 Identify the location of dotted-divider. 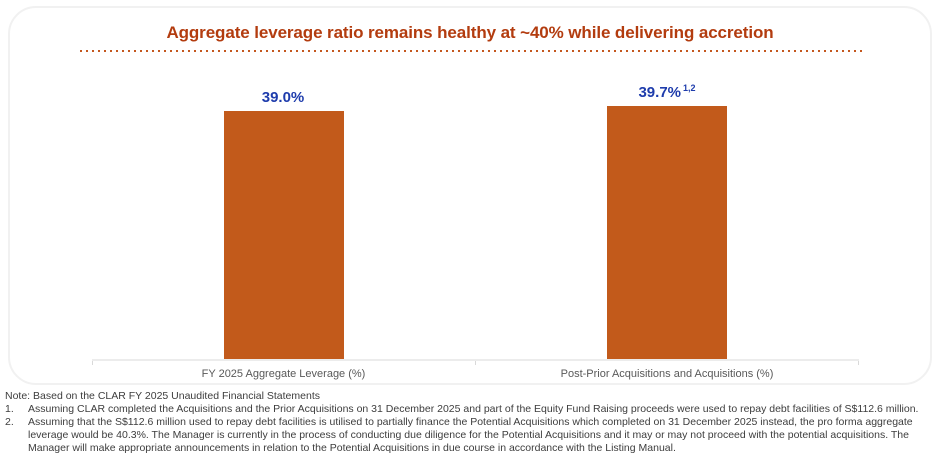
(472, 51).